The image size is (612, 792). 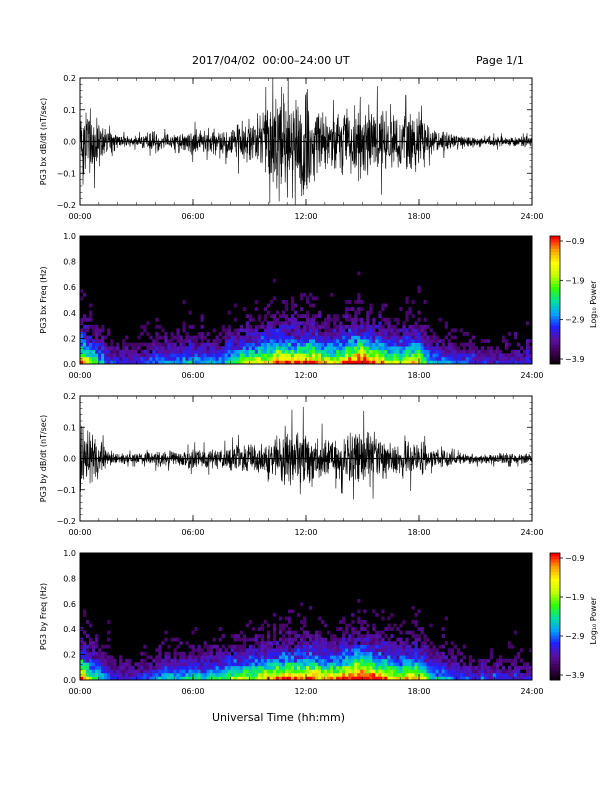 I want to click on x-tick-label: 06:00, so click(x=192, y=691).